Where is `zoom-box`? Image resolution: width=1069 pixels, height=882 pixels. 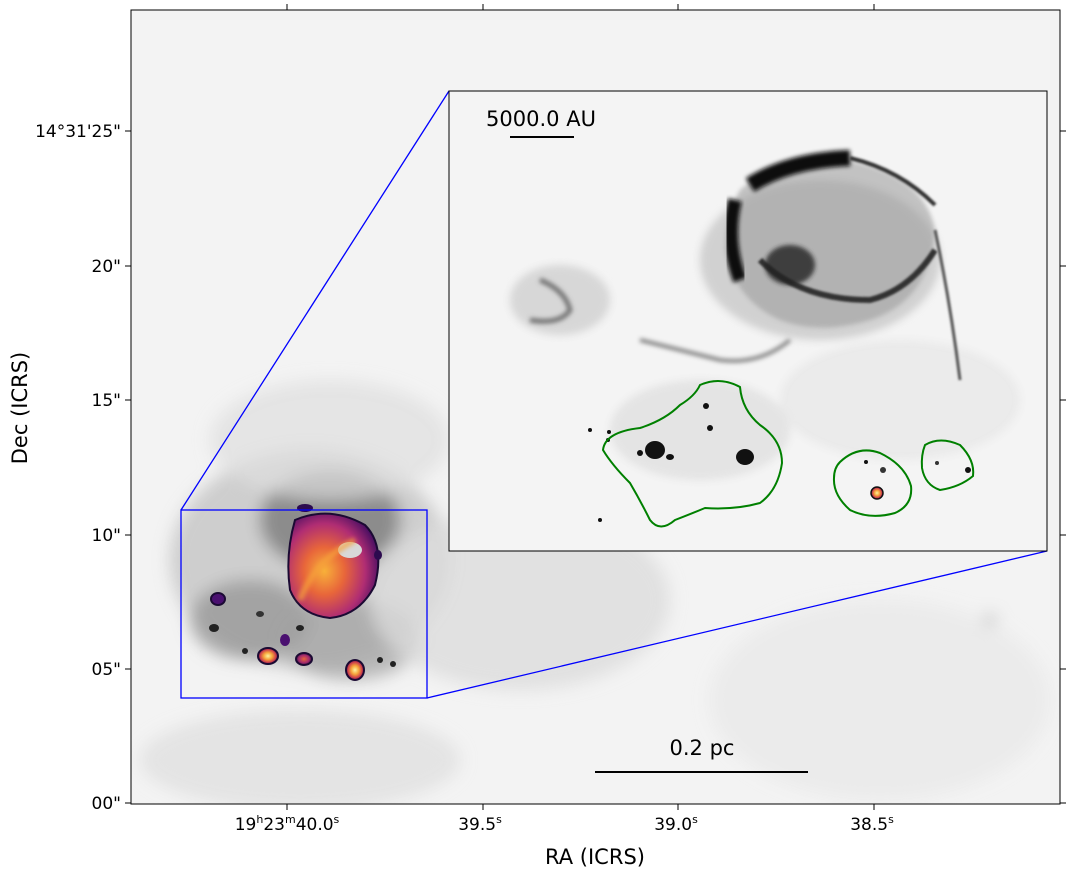
zoom-box is located at coordinates (304, 604).